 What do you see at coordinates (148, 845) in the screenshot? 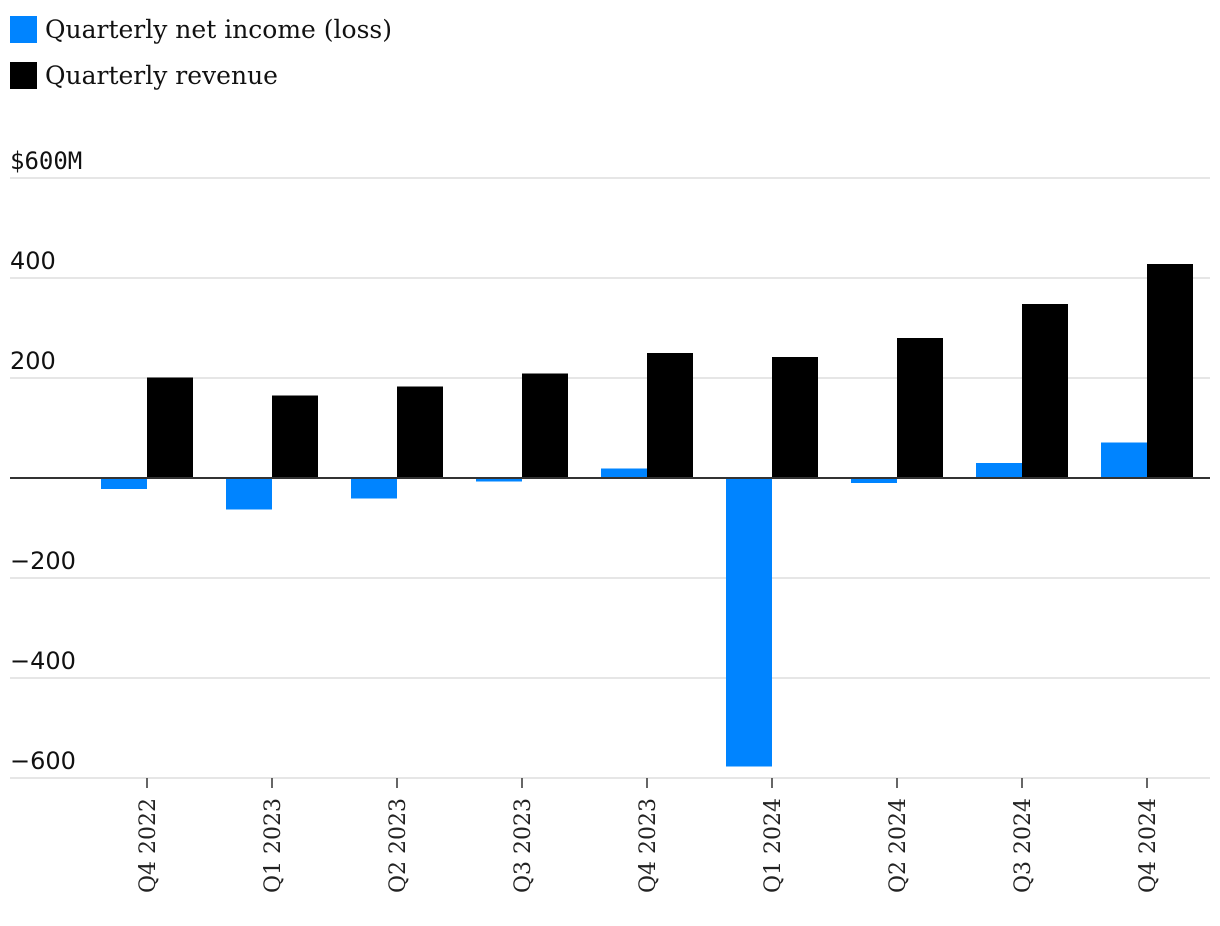
I see `x-tick-label: Q4 2022` at bounding box center [148, 845].